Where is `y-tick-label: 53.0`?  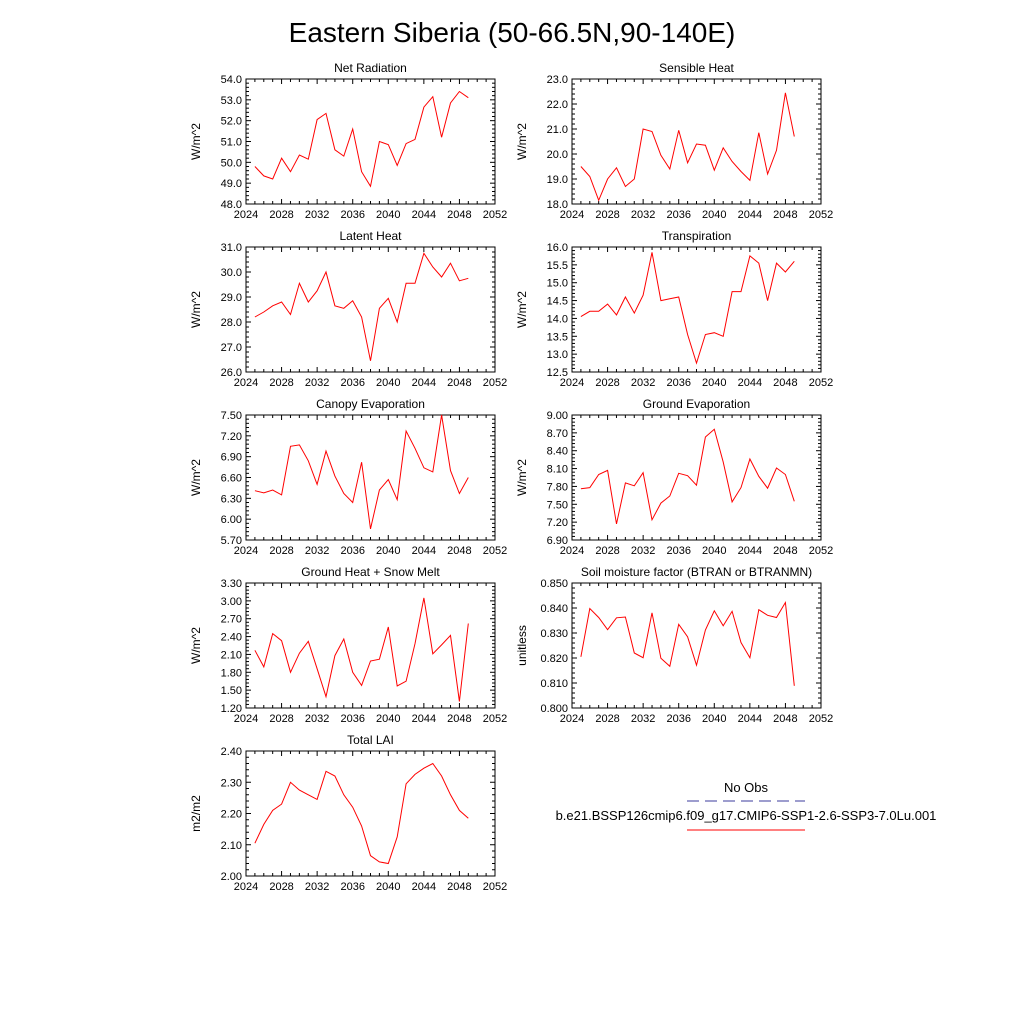 y-tick-label: 53.0 is located at coordinates (231, 101).